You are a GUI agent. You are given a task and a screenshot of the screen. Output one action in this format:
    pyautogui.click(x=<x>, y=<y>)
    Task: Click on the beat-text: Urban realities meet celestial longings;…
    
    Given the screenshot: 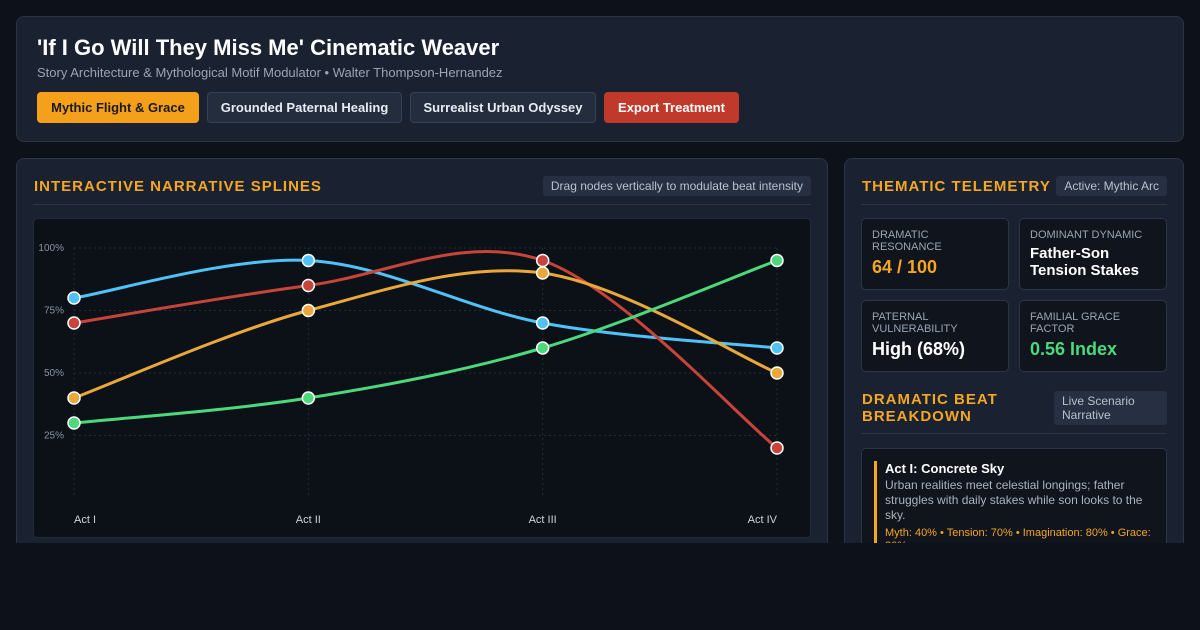 What is the action you would take?
    pyautogui.click(x=1014, y=500)
    